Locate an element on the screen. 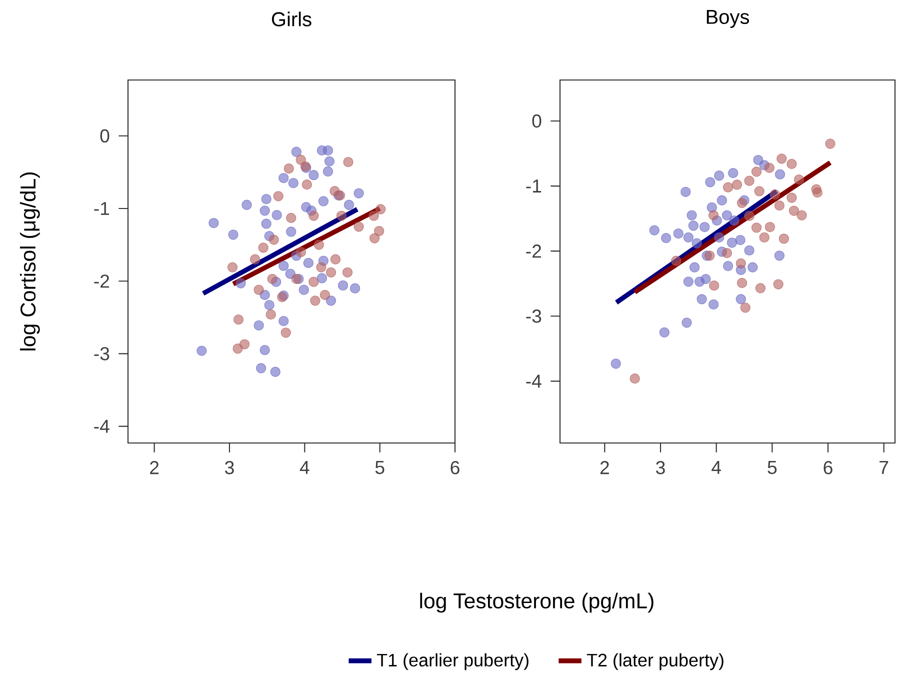  chart-title: Boys is located at coordinates (727, 19).